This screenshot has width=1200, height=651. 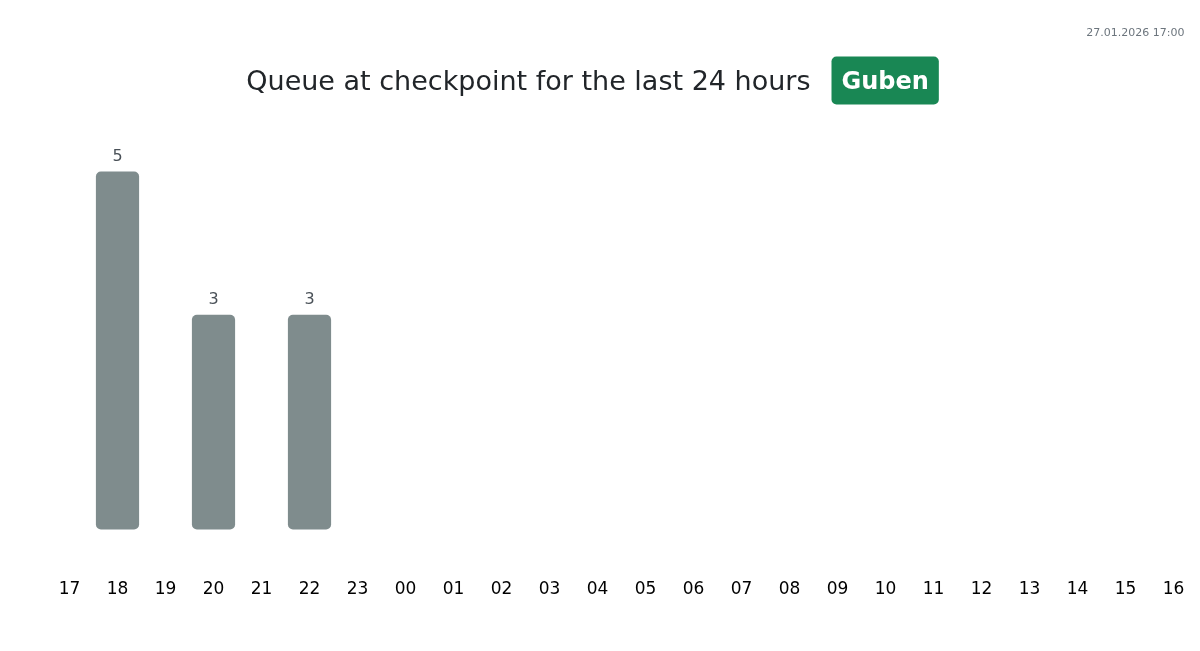 I want to click on x-tick-label: 03, so click(x=549, y=587).